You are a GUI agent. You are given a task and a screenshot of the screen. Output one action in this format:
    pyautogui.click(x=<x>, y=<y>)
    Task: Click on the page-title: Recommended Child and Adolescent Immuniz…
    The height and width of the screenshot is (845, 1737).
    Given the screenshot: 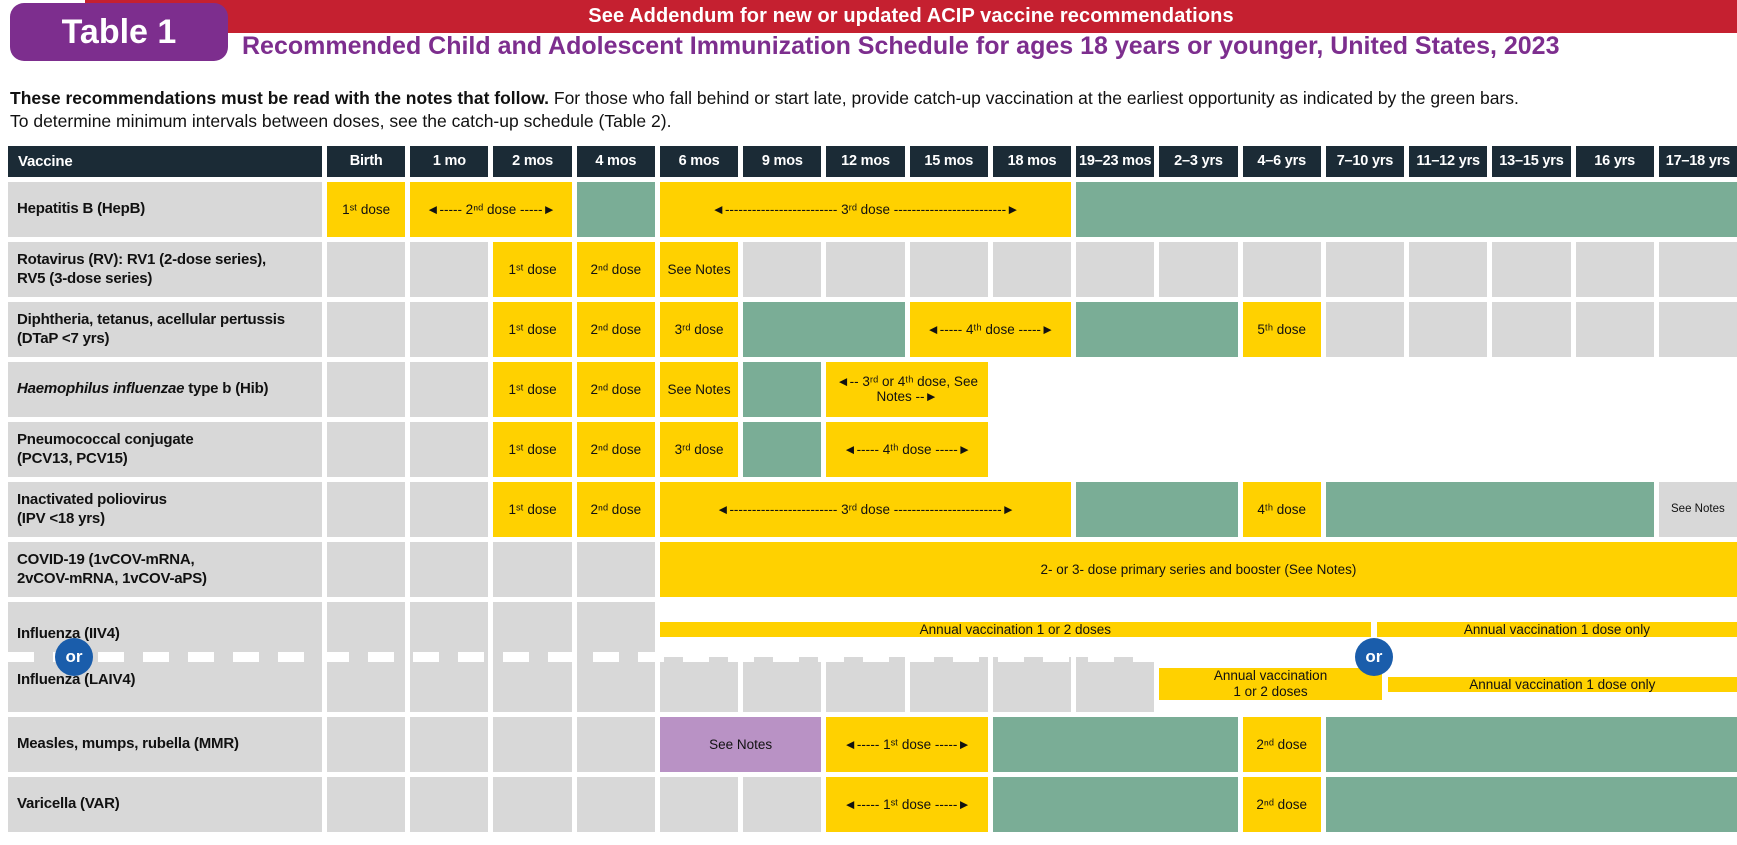 What is the action you would take?
    pyautogui.click(x=901, y=46)
    